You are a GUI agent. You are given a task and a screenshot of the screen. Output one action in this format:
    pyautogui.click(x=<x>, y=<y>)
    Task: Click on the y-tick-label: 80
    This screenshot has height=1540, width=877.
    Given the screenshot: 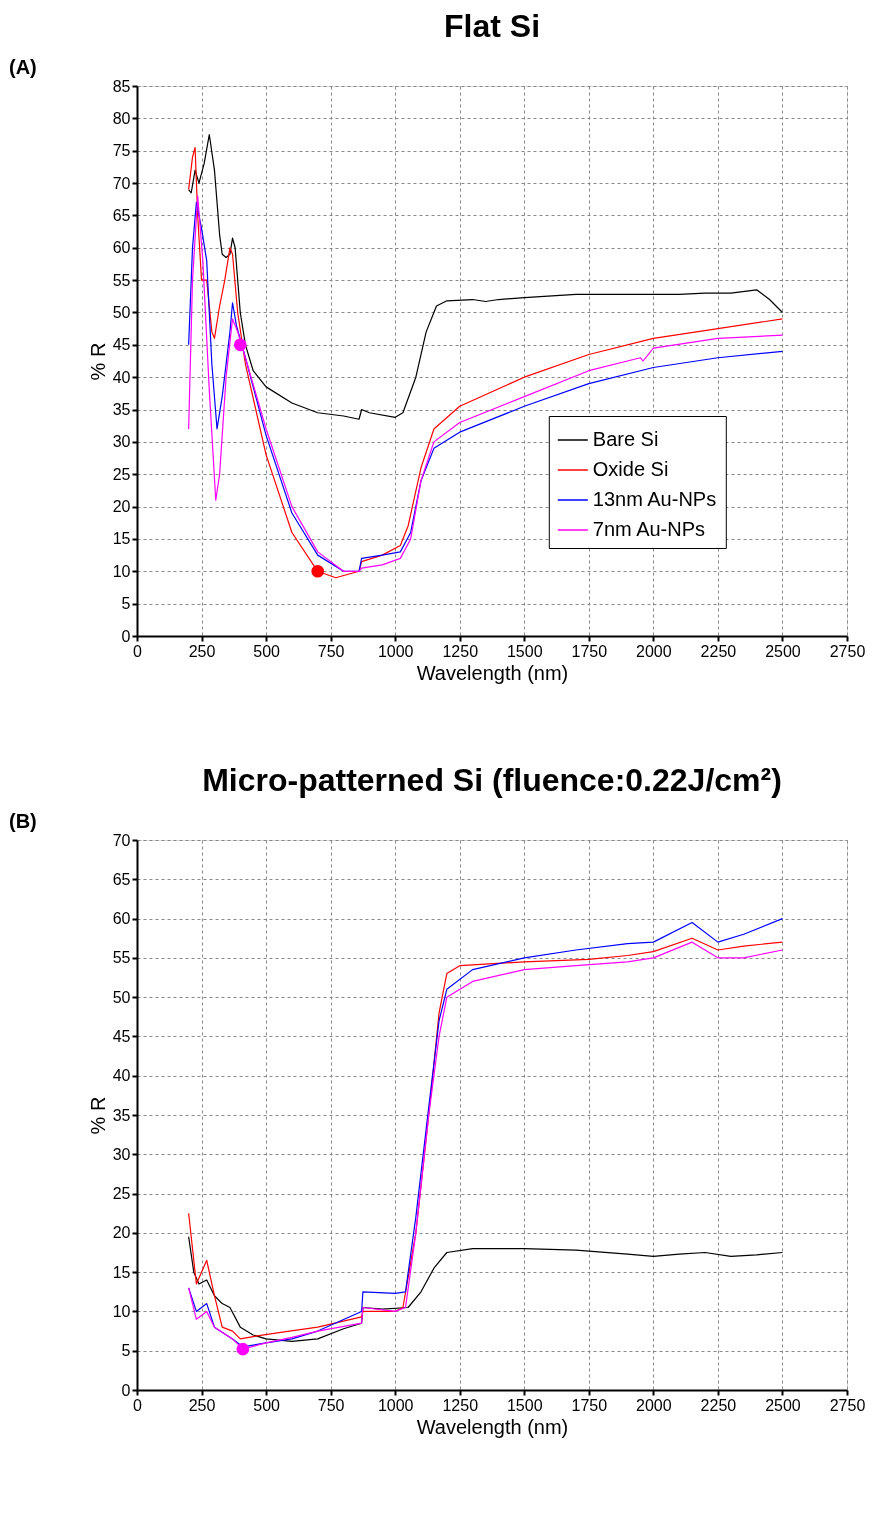 What is the action you would take?
    pyautogui.click(x=121, y=118)
    